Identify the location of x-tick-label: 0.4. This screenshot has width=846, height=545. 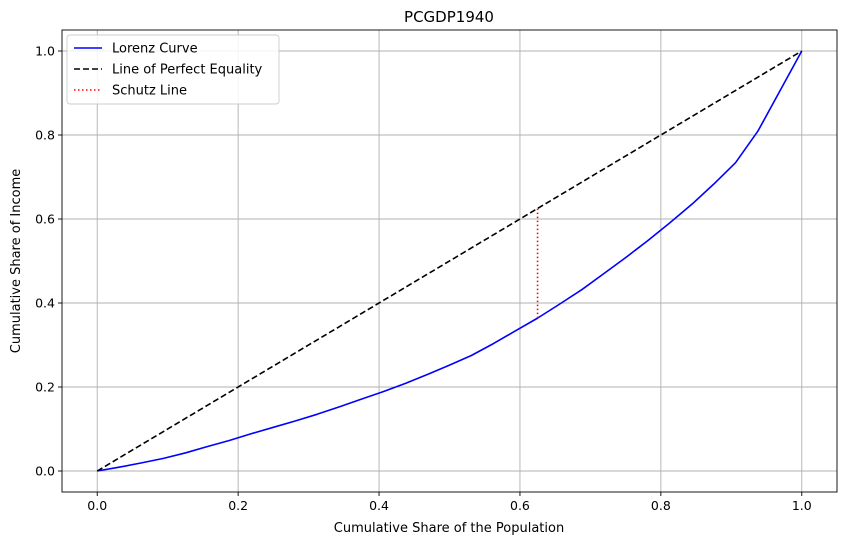
(379, 505).